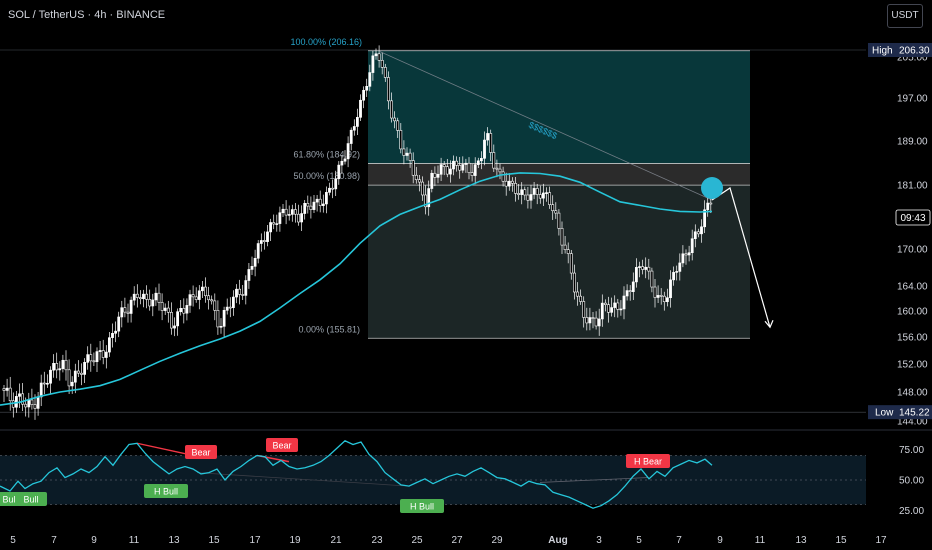 The height and width of the screenshot is (550, 932). Describe the element at coordinates (557, 540) in the screenshot. I see `time-axis-tick: Aug` at that location.